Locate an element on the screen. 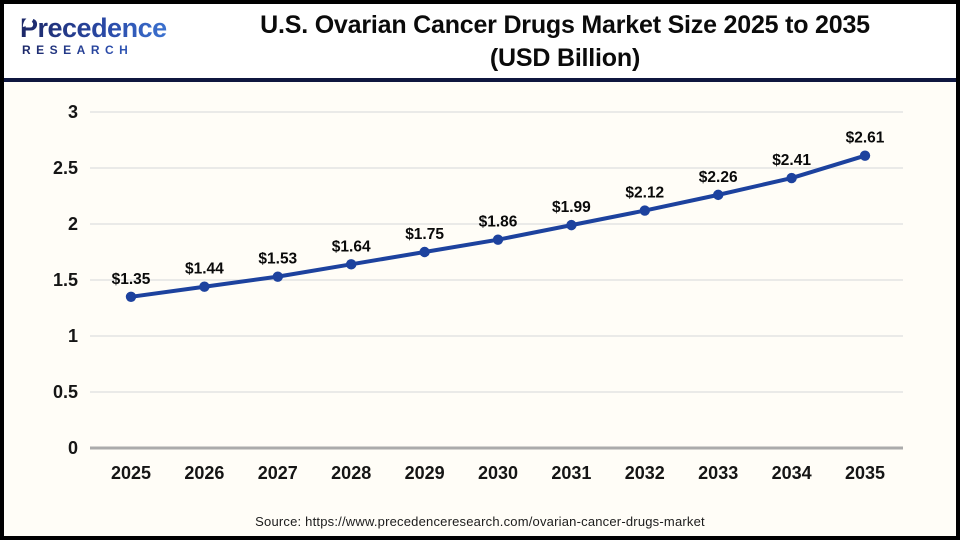  y-axis-tick-label: 0 is located at coordinates (73, 448).